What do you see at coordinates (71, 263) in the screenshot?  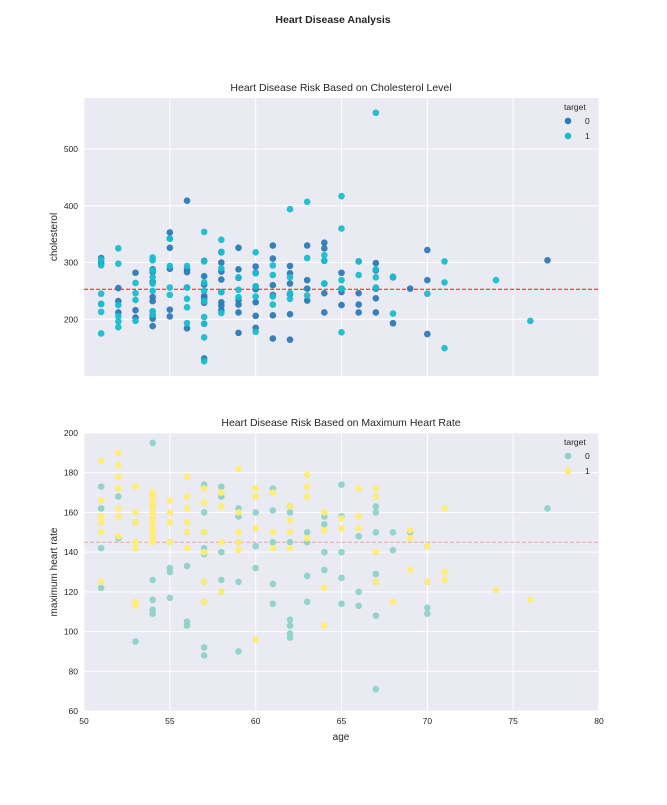 I see `y-tick-label: 300` at bounding box center [71, 263].